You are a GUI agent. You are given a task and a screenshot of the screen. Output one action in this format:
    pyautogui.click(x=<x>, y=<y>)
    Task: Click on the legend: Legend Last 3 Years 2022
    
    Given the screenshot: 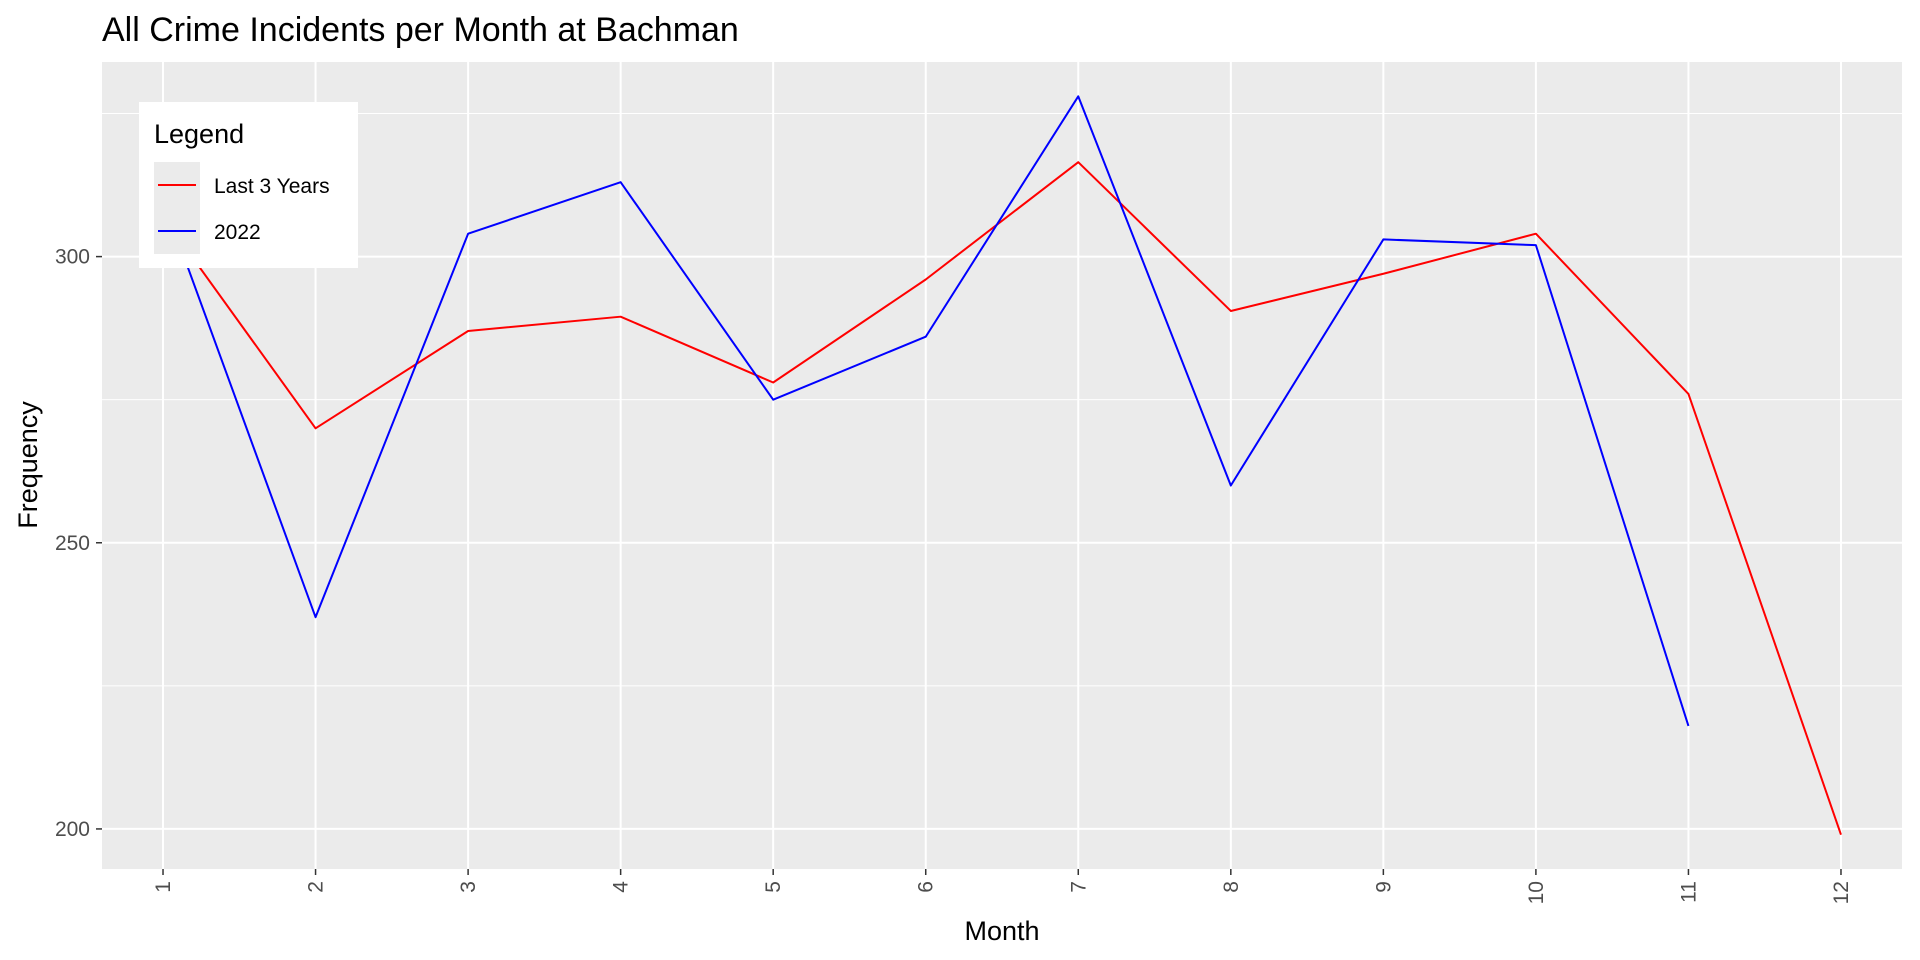 What is the action you would take?
    pyautogui.click(x=248, y=185)
    